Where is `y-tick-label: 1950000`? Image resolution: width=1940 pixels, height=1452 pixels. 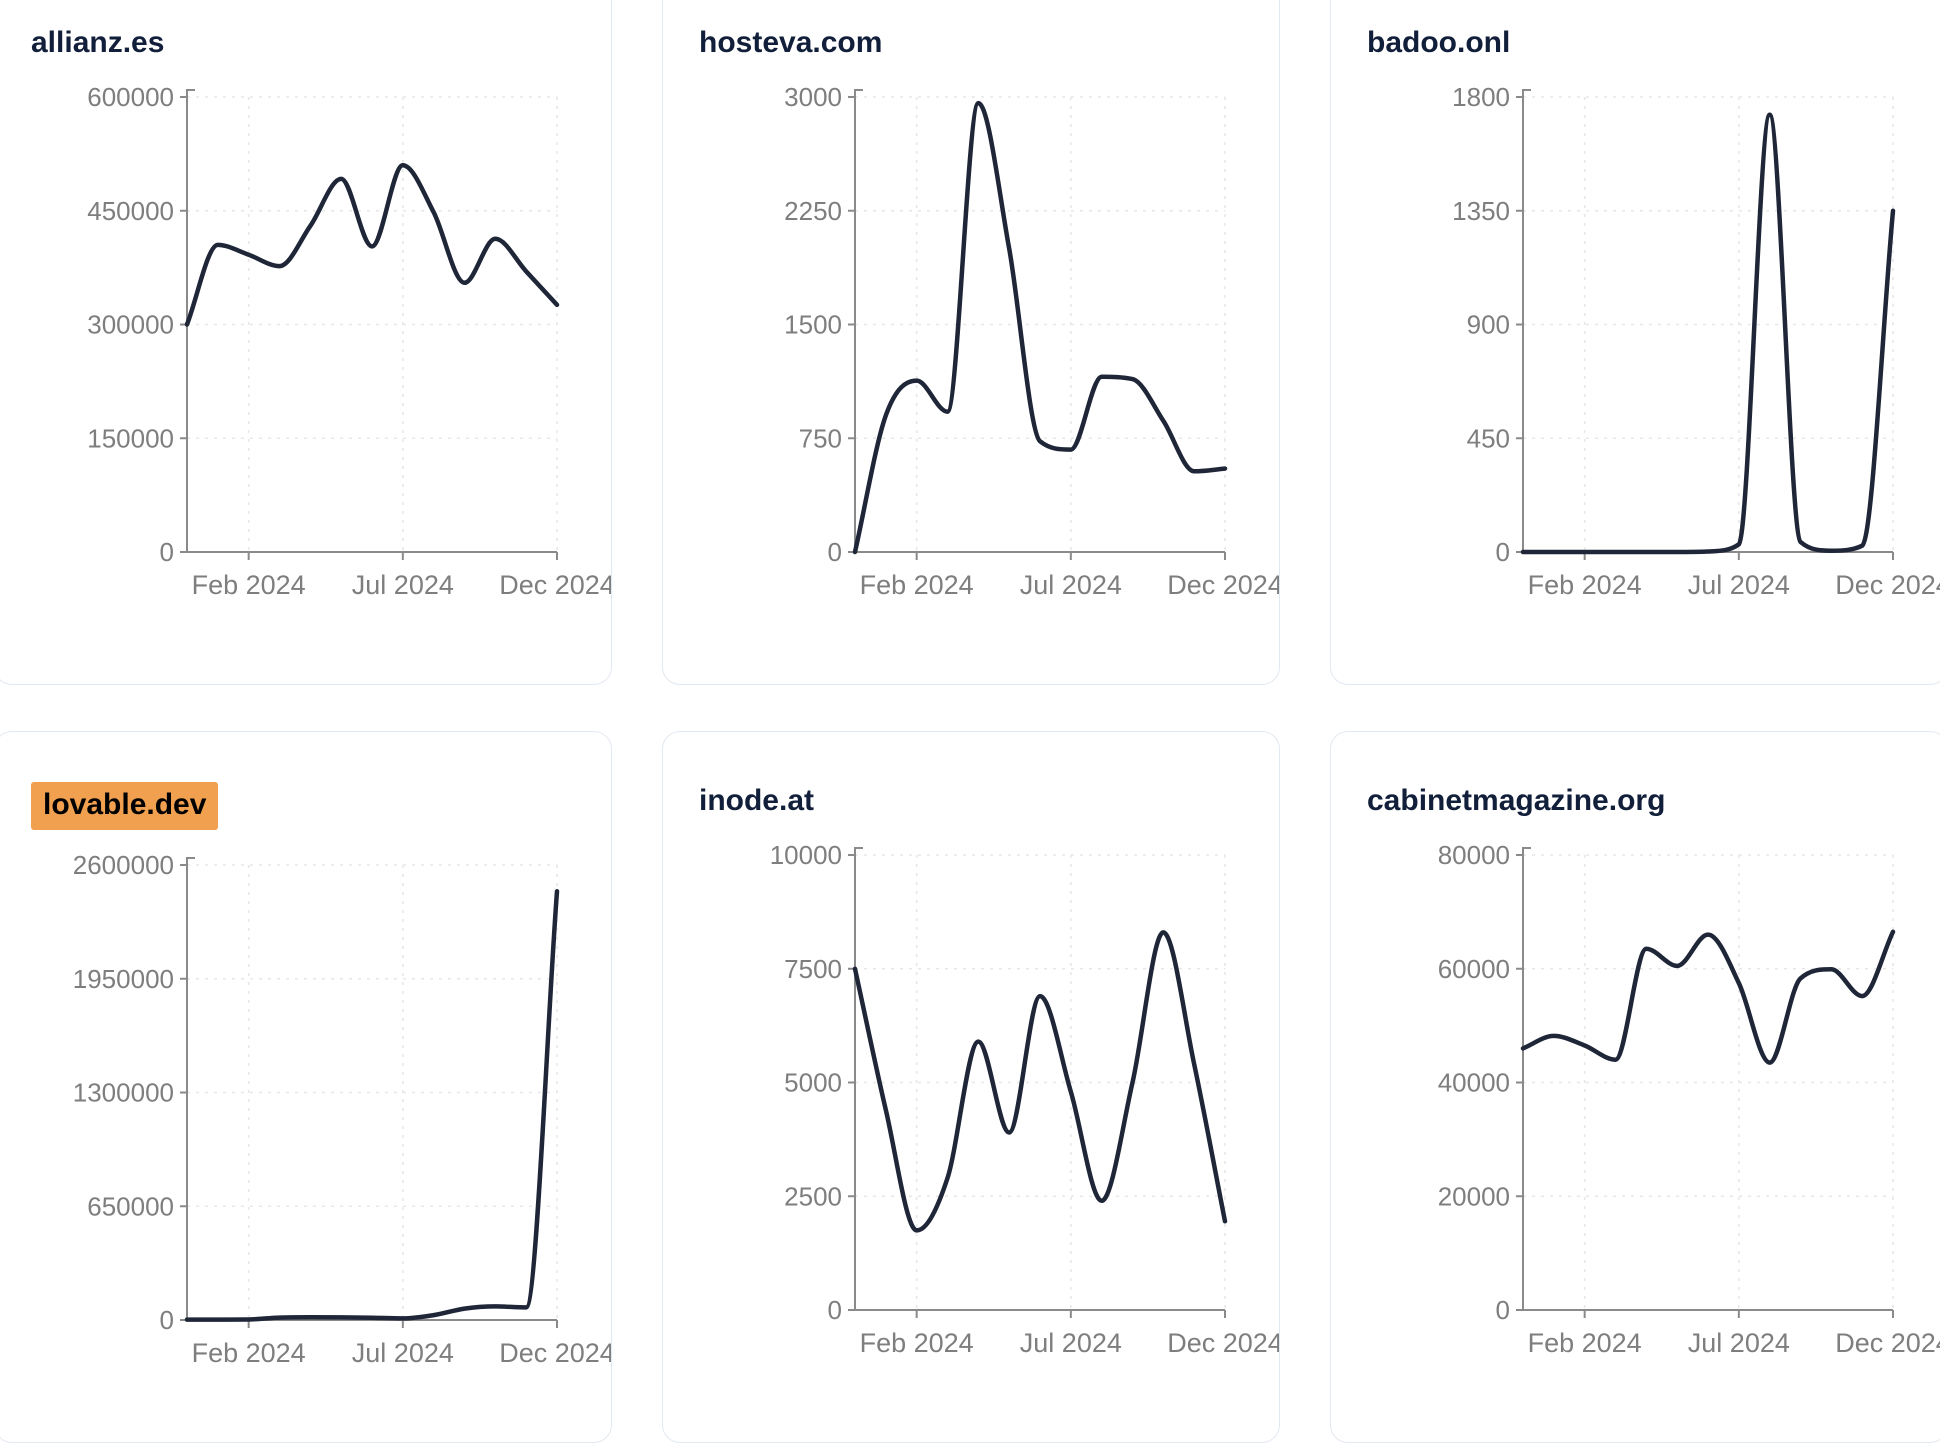
y-tick-label: 1950000 is located at coordinates (123, 979).